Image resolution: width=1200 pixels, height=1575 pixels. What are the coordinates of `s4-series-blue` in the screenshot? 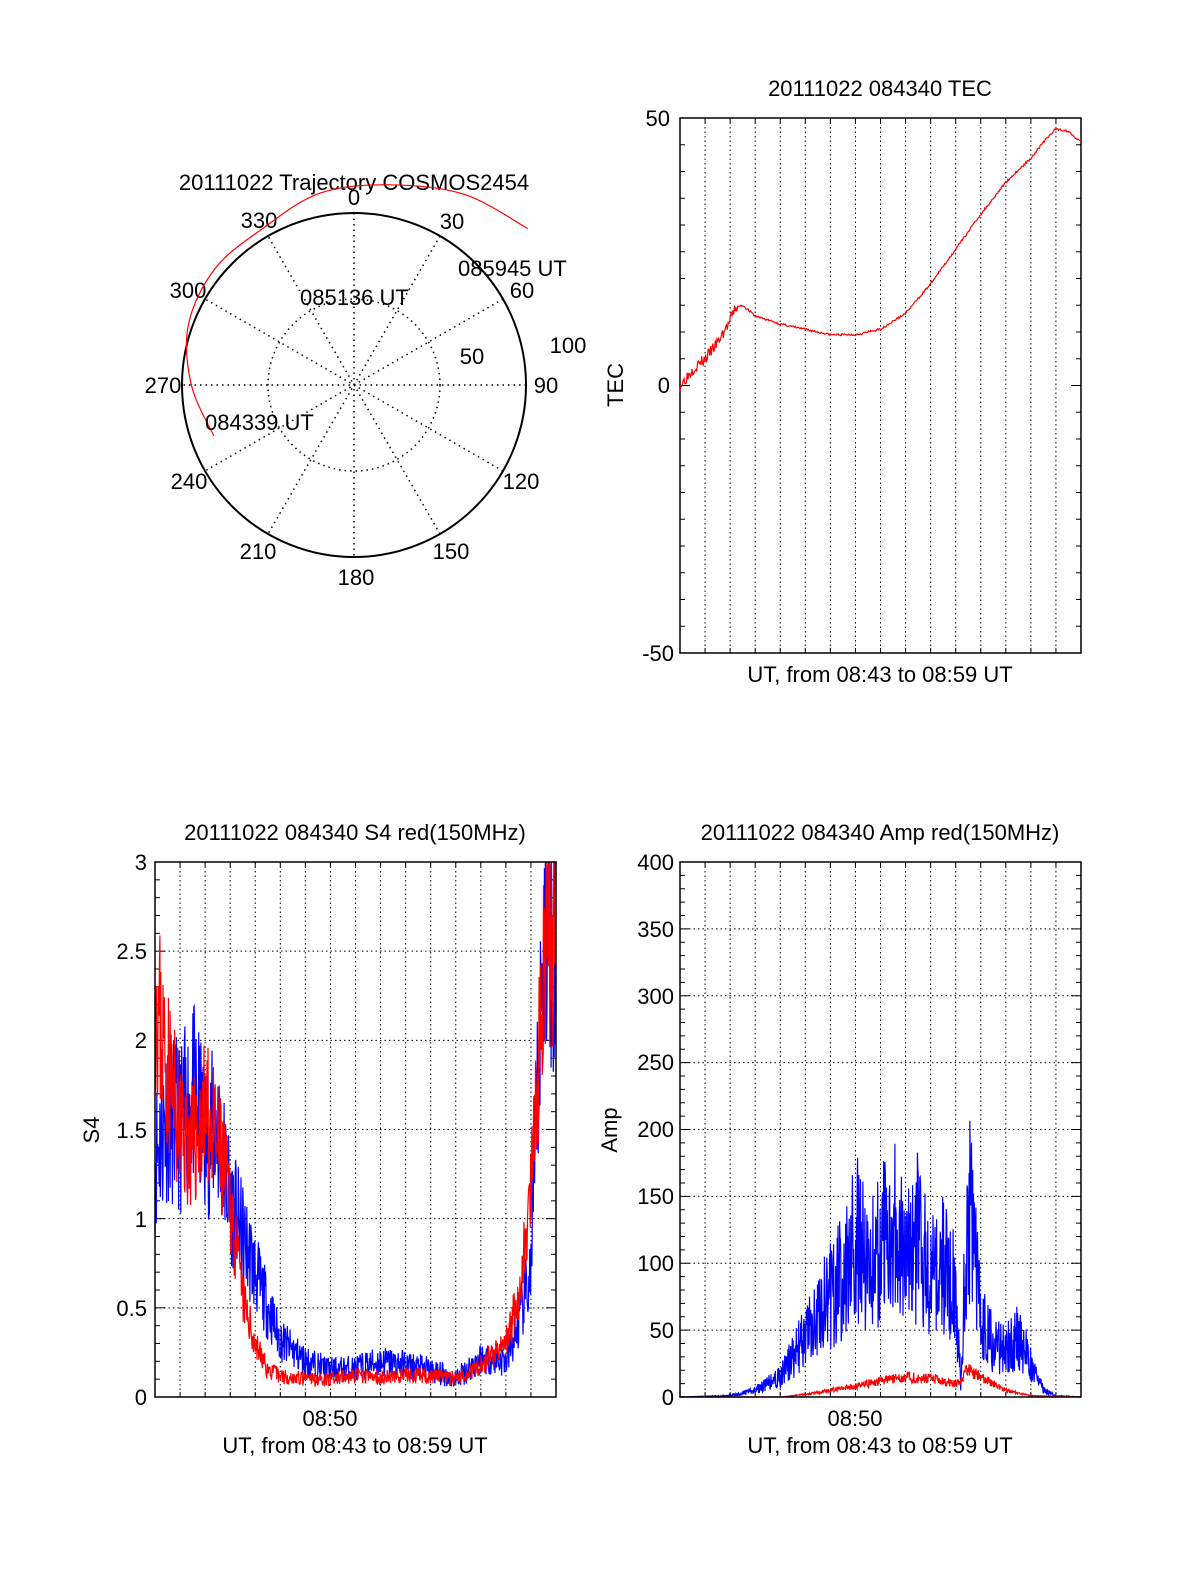 It's located at (355, 1124).